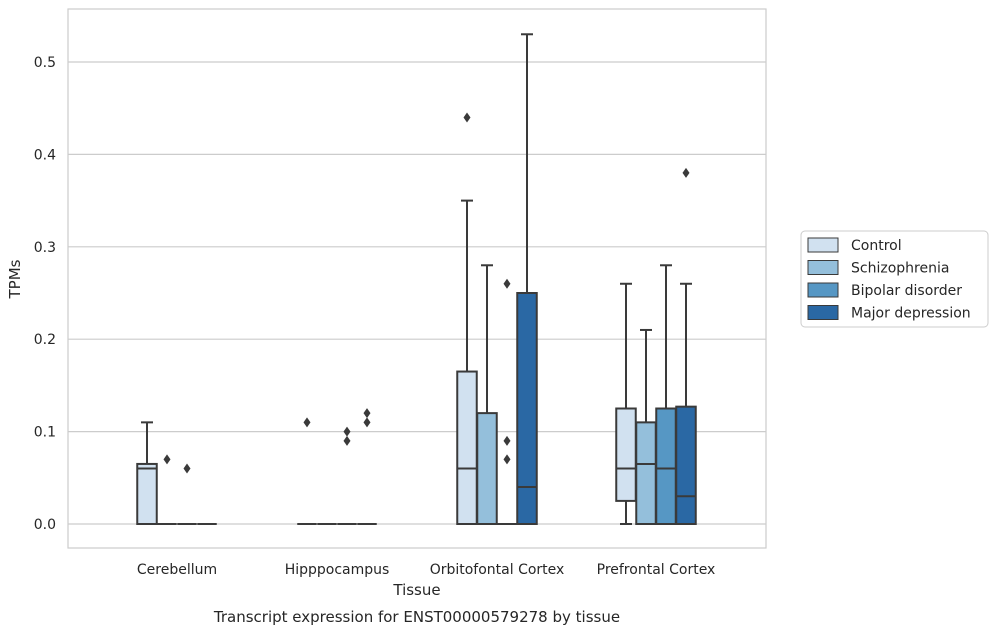 The image size is (997, 634). I want to click on legend-frame, so click(894, 279).